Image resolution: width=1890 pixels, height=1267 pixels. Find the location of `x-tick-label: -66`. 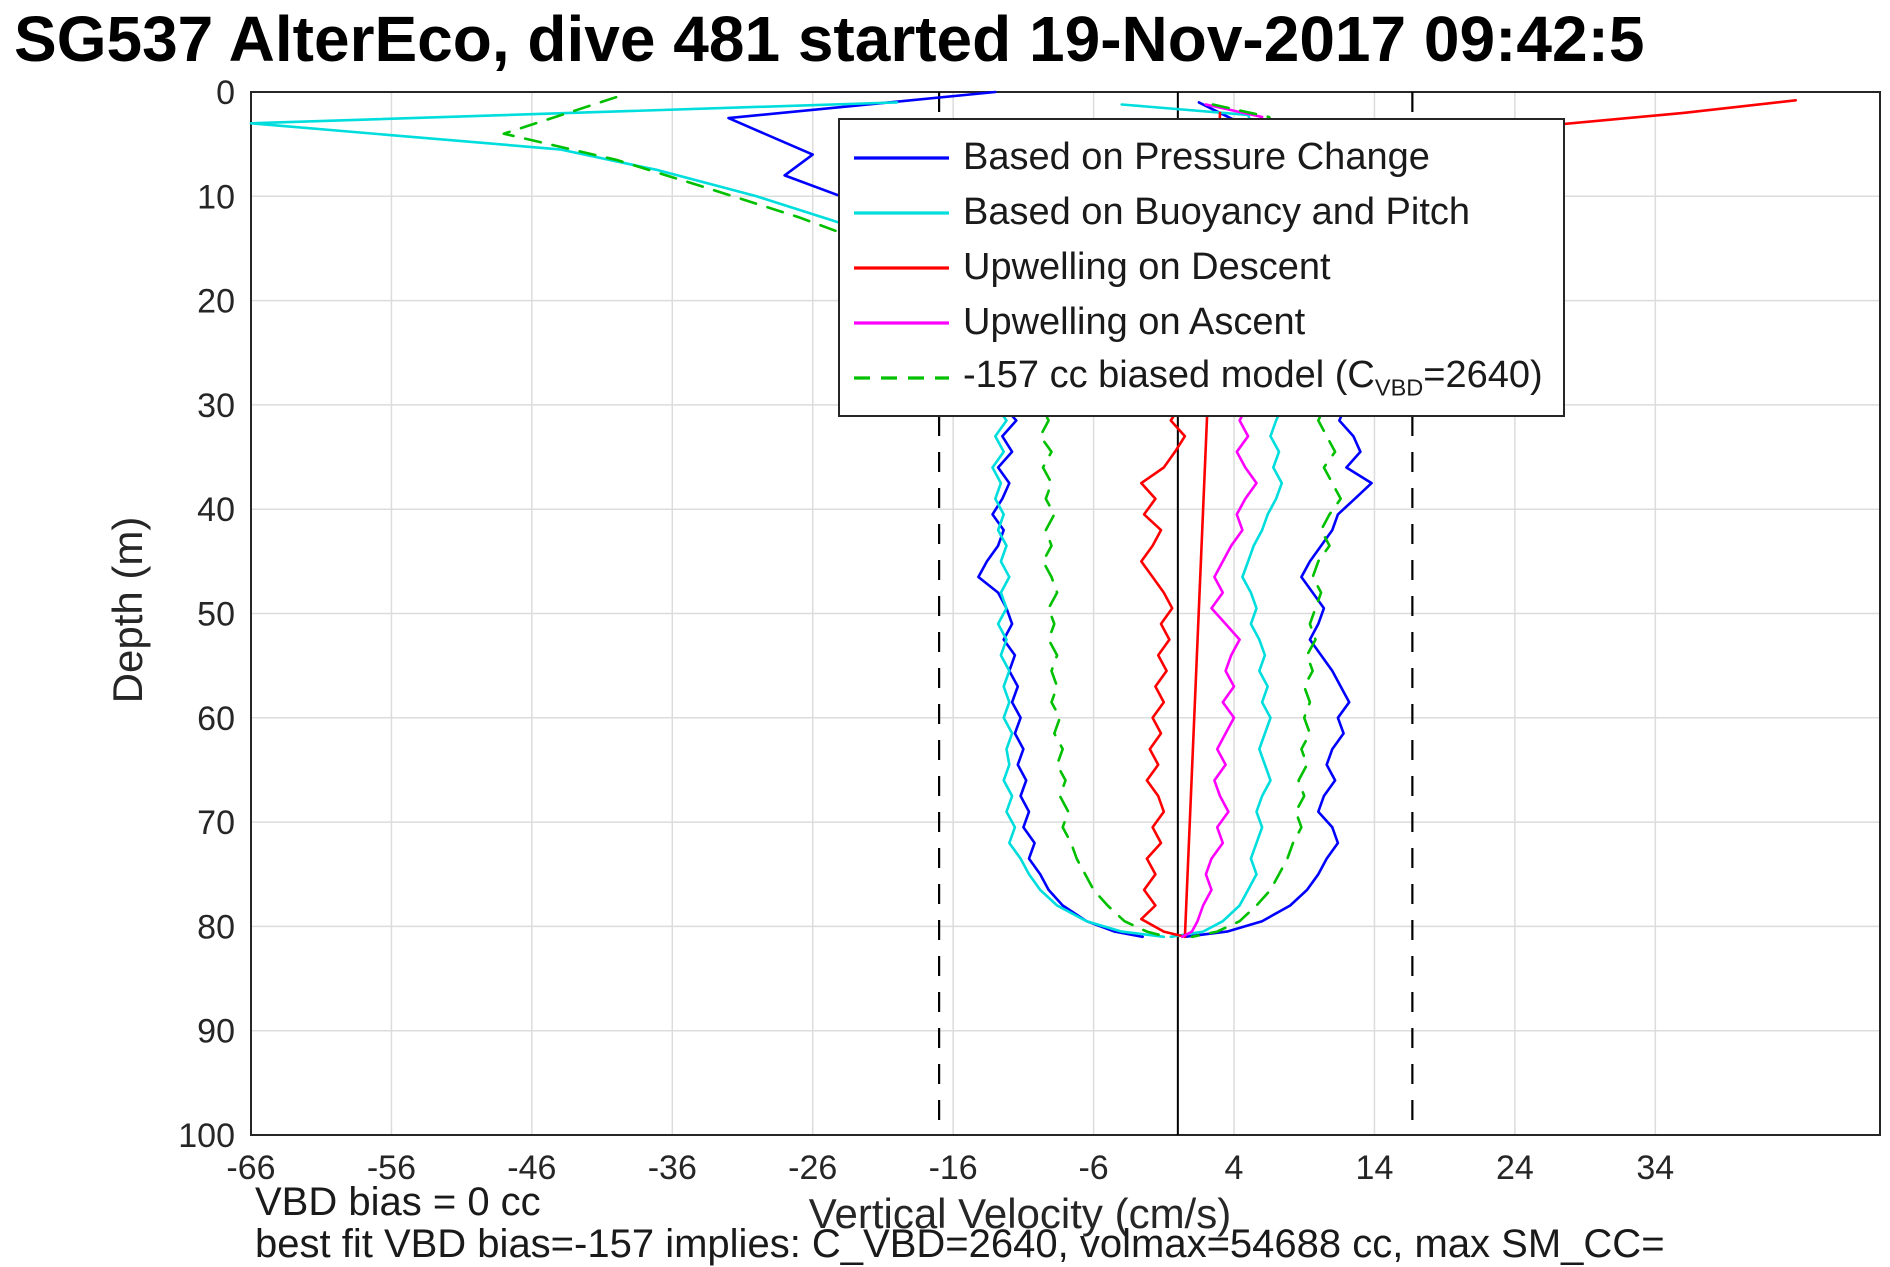

x-tick-label: -66 is located at coordinates (250, 1168).